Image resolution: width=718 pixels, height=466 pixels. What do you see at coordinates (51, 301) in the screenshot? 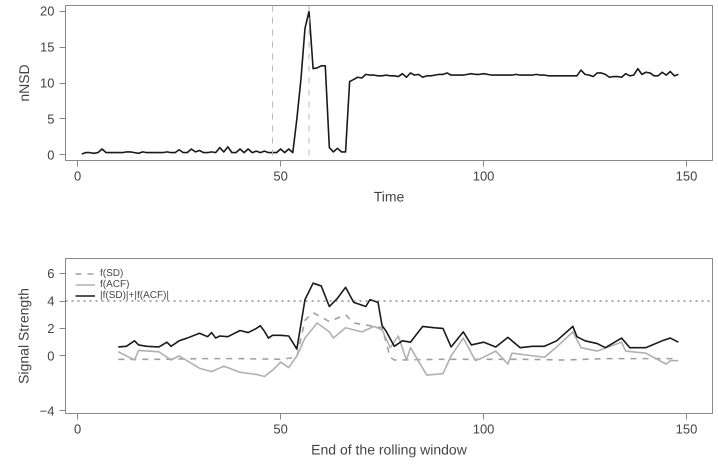
I see `y-tick-label: 4` at bounding box center [51, 301].